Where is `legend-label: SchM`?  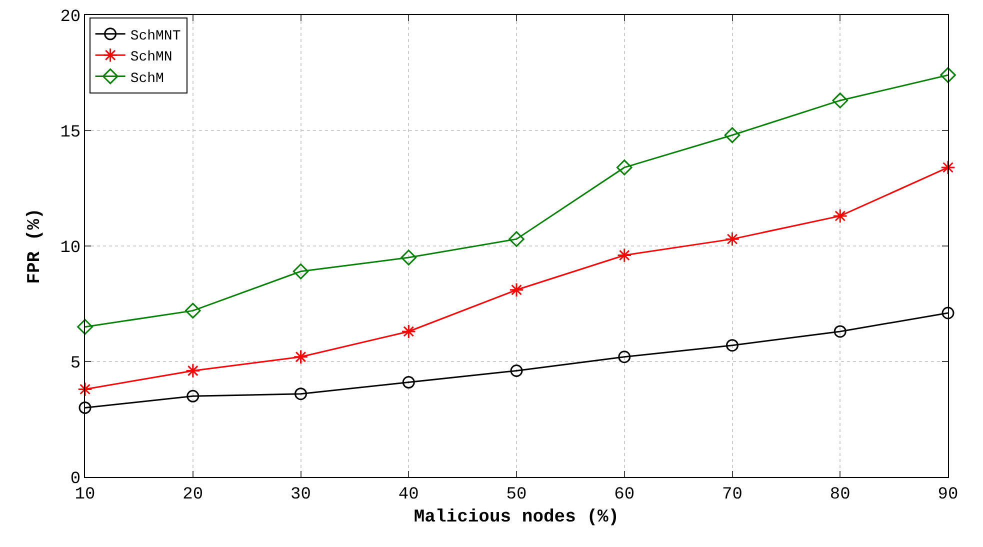 legend-label: SchM is located at coordinates (147, 78).